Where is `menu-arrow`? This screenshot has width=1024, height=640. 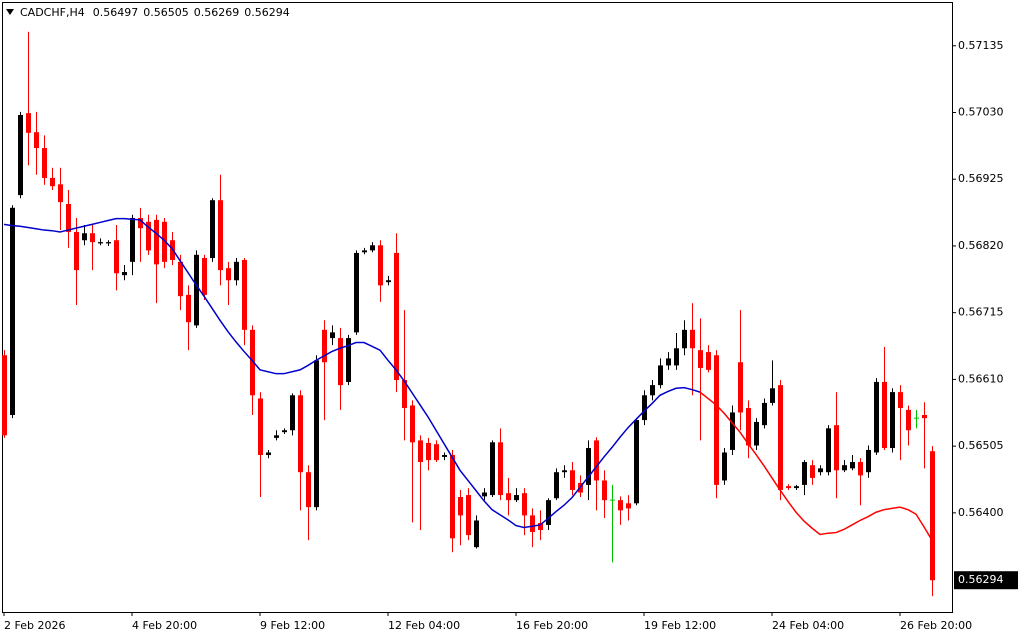 menu-arrow is located at coordinates (10, 12).